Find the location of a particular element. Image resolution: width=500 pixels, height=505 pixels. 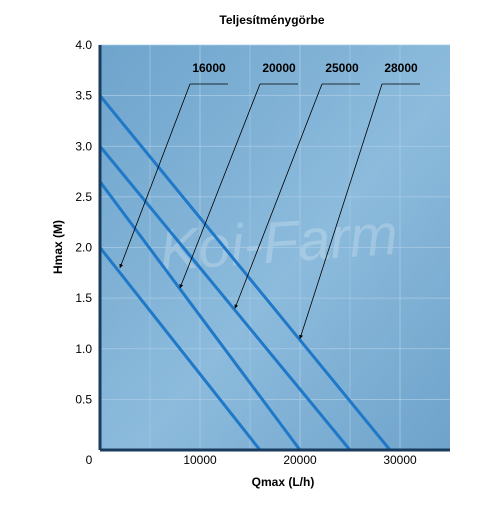

y-axis-label: Hmax (M) is located at coordinates (58, 247).